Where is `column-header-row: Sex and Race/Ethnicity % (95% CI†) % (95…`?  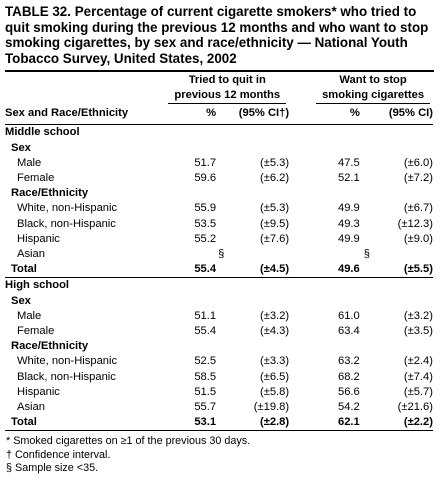 column-header-row: Sex and Race/Ethnicity % (95% CI†) % (95… is located at coordinates (219, 115).